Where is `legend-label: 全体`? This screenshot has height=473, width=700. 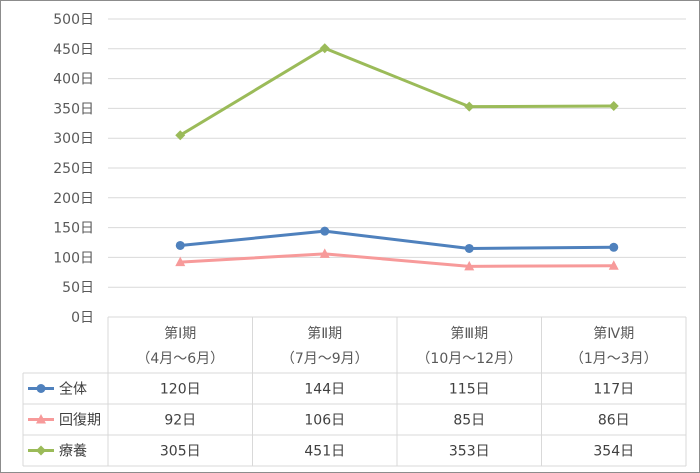
legend-label: 全体 is located at coordinates (73, 389).